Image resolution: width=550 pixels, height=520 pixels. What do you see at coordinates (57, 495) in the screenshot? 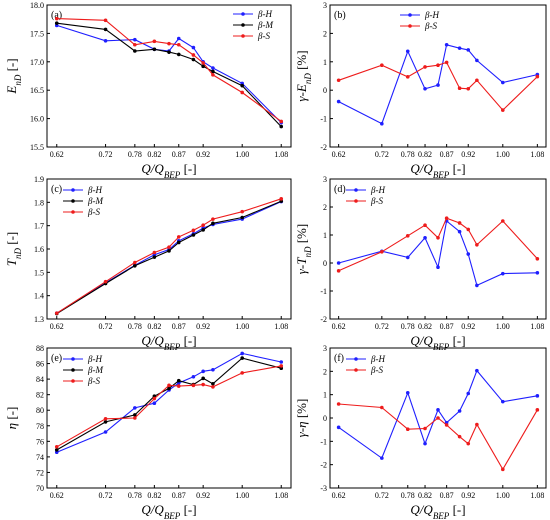
I see `x-tick-label: 0.62` at bounding box center [57, 495].